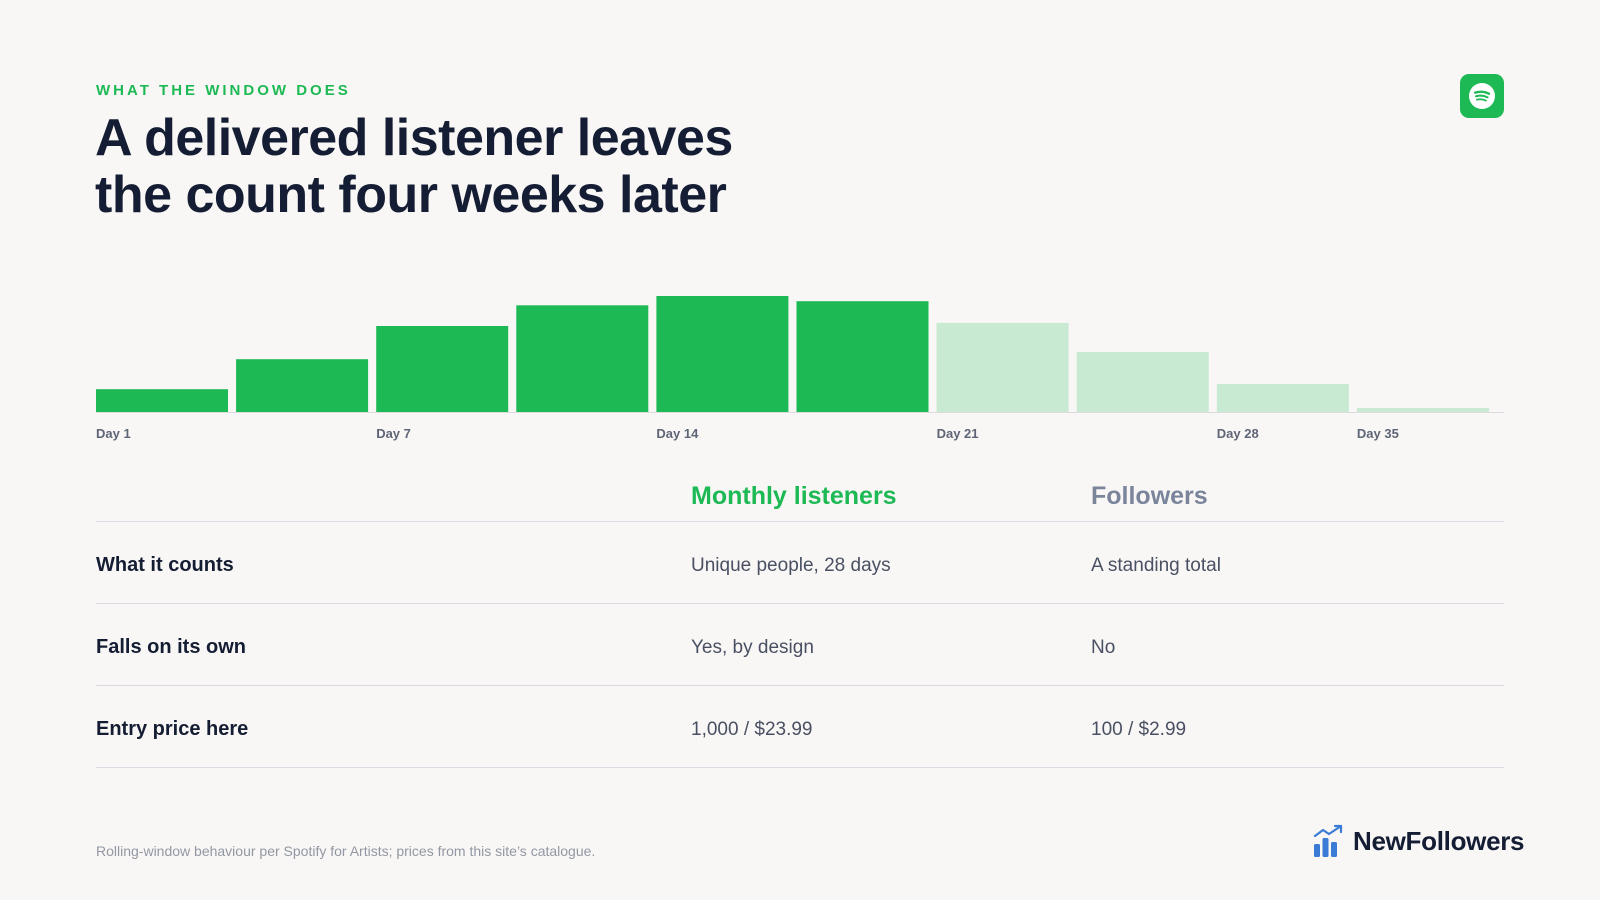 This screenshot has width=1600, height=900. I want to click on header-followers: Followers, so click(1149, 496).